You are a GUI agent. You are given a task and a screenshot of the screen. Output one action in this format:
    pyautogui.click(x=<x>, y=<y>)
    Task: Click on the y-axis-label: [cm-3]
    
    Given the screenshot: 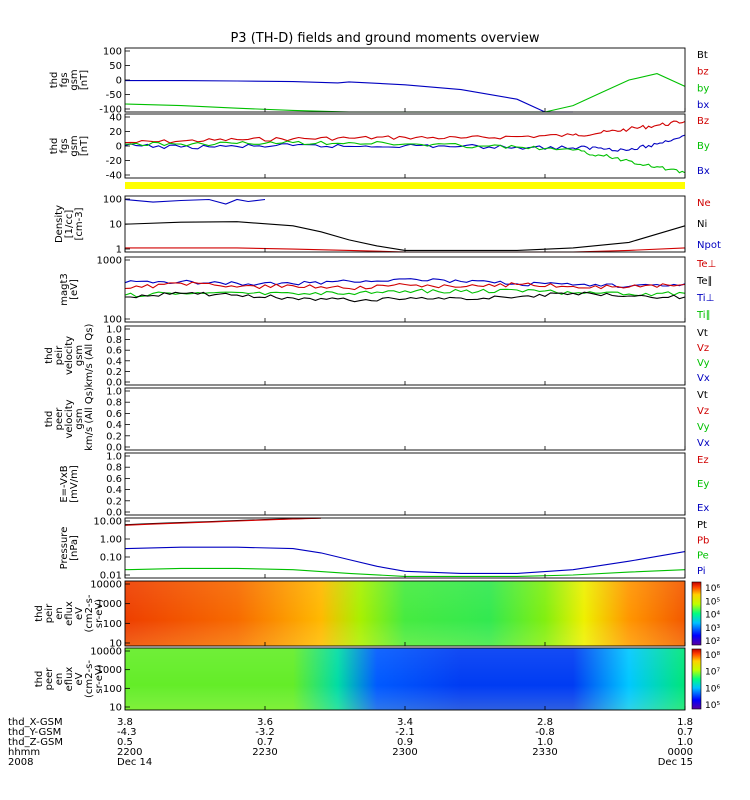 What is the action you would take?
    pyautogui.click(x=79, y=223)
    